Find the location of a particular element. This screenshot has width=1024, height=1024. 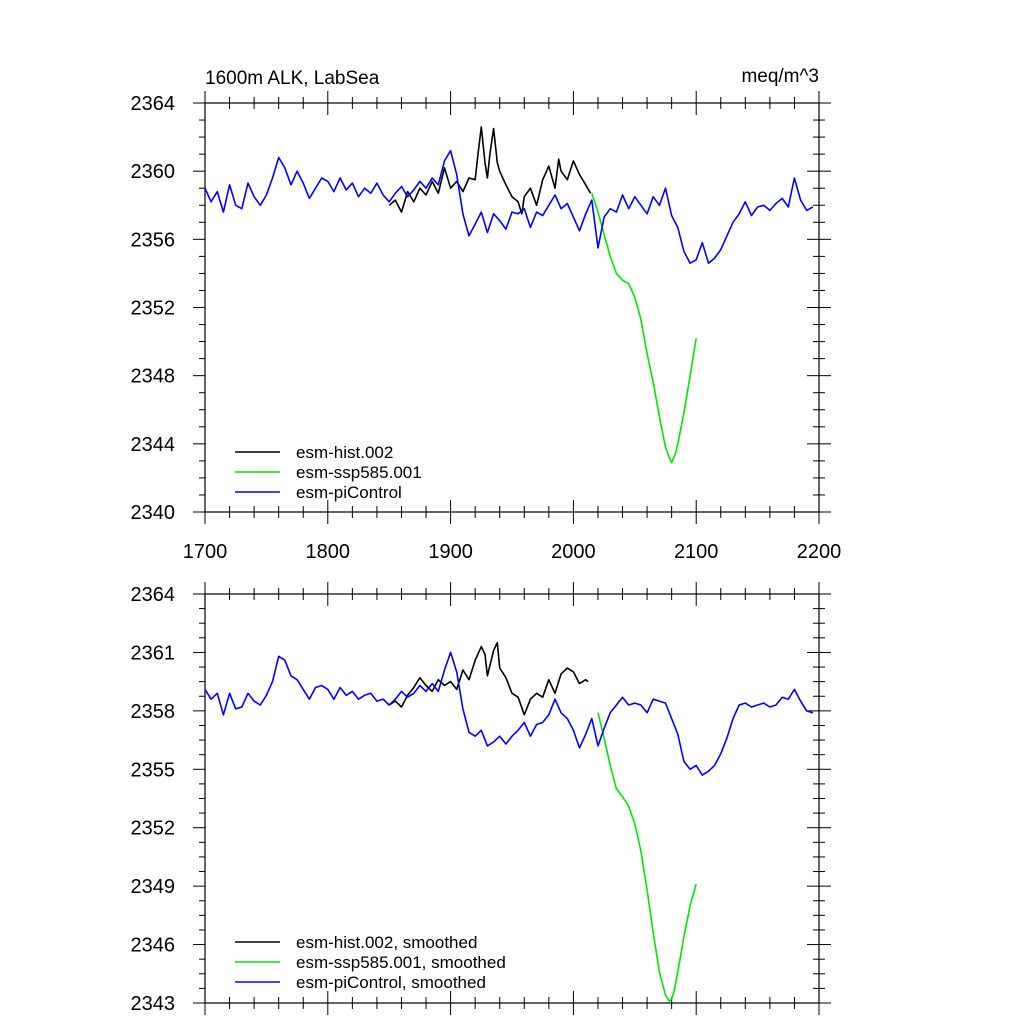

y-tick-label: 2343 is located at coordinates (153, 1004).